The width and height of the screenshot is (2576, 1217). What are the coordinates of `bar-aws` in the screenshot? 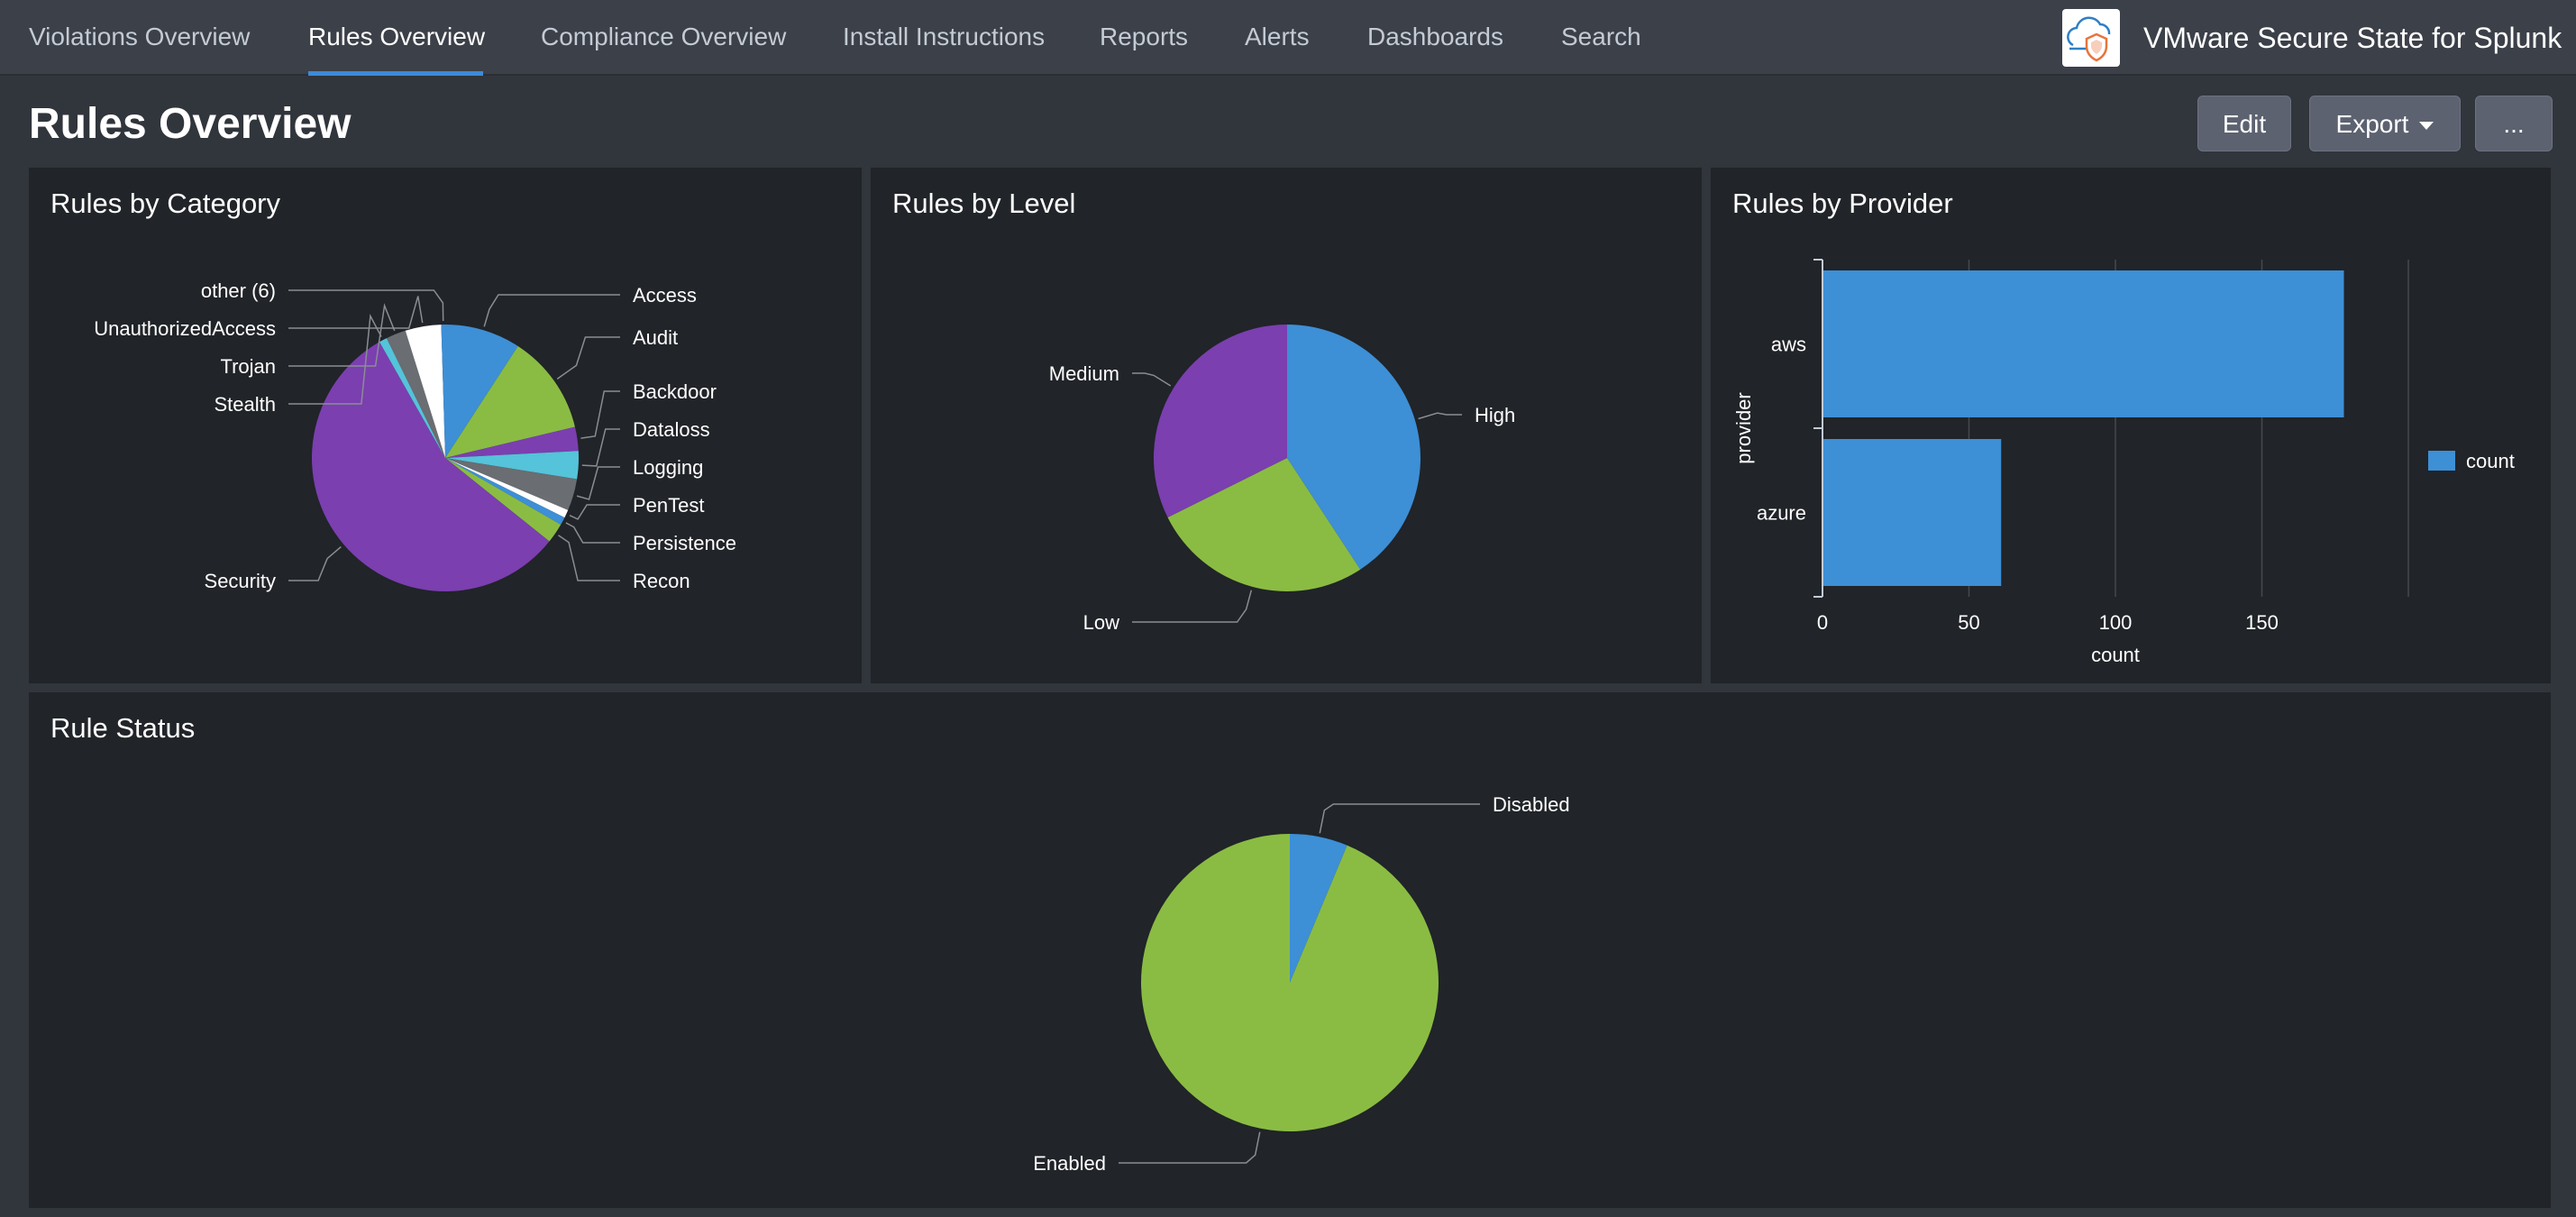 It's located at (2083, 343).